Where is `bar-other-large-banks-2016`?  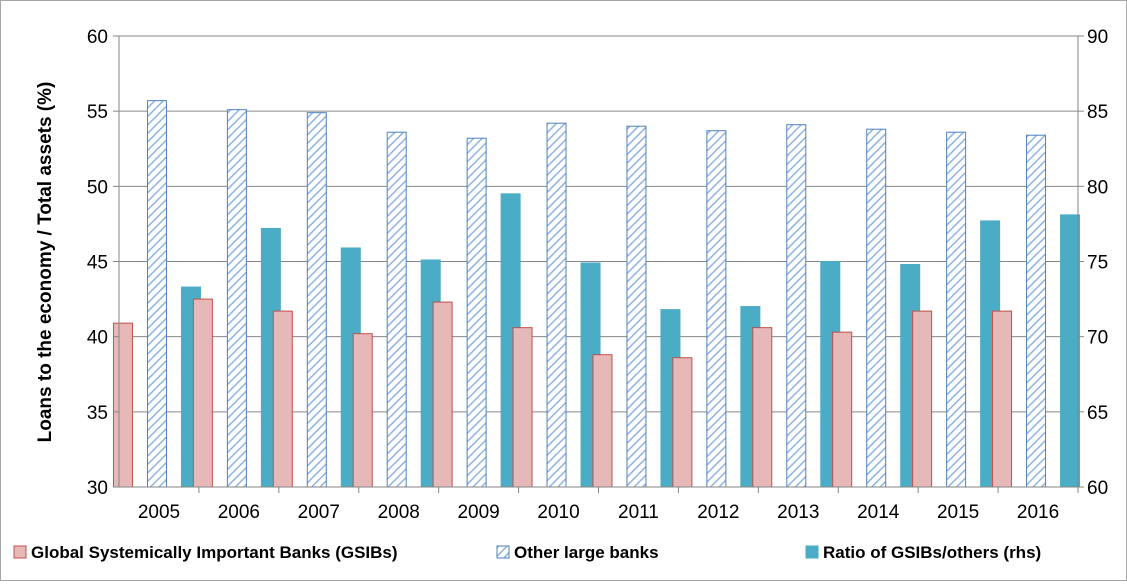
bar-other-large-banks-2016 is located at coordinates (1036, 311).